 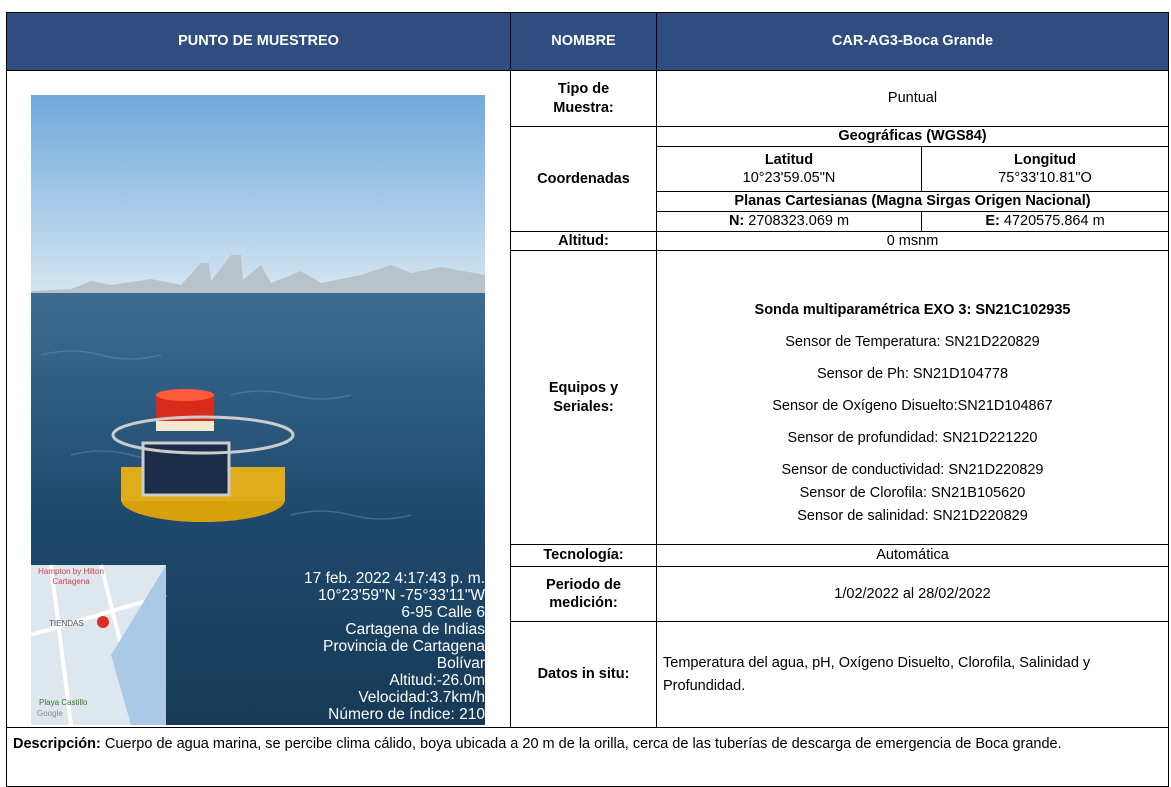 I want to click on label-cell: Coordenadas, so click(x=583, y=179).